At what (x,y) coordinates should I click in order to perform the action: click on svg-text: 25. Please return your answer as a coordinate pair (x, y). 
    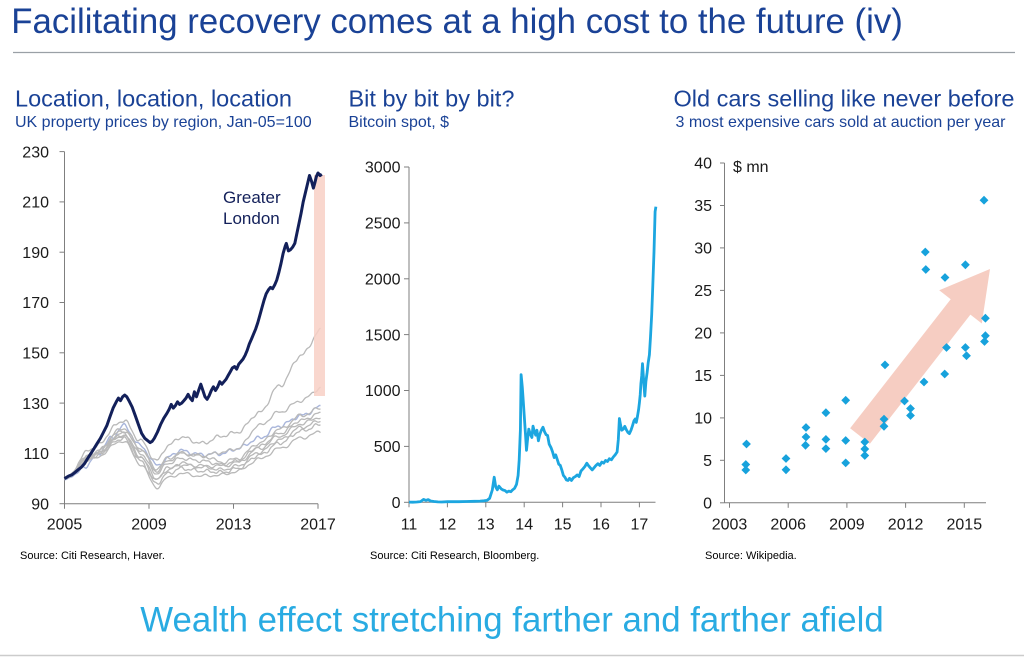
    Looking at the image, I should click on (703, 291).